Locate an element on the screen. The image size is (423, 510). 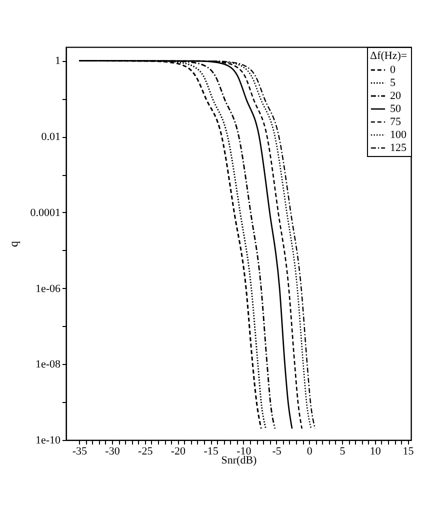
x-tick-label: -5 is located at coordinates (277, 452).